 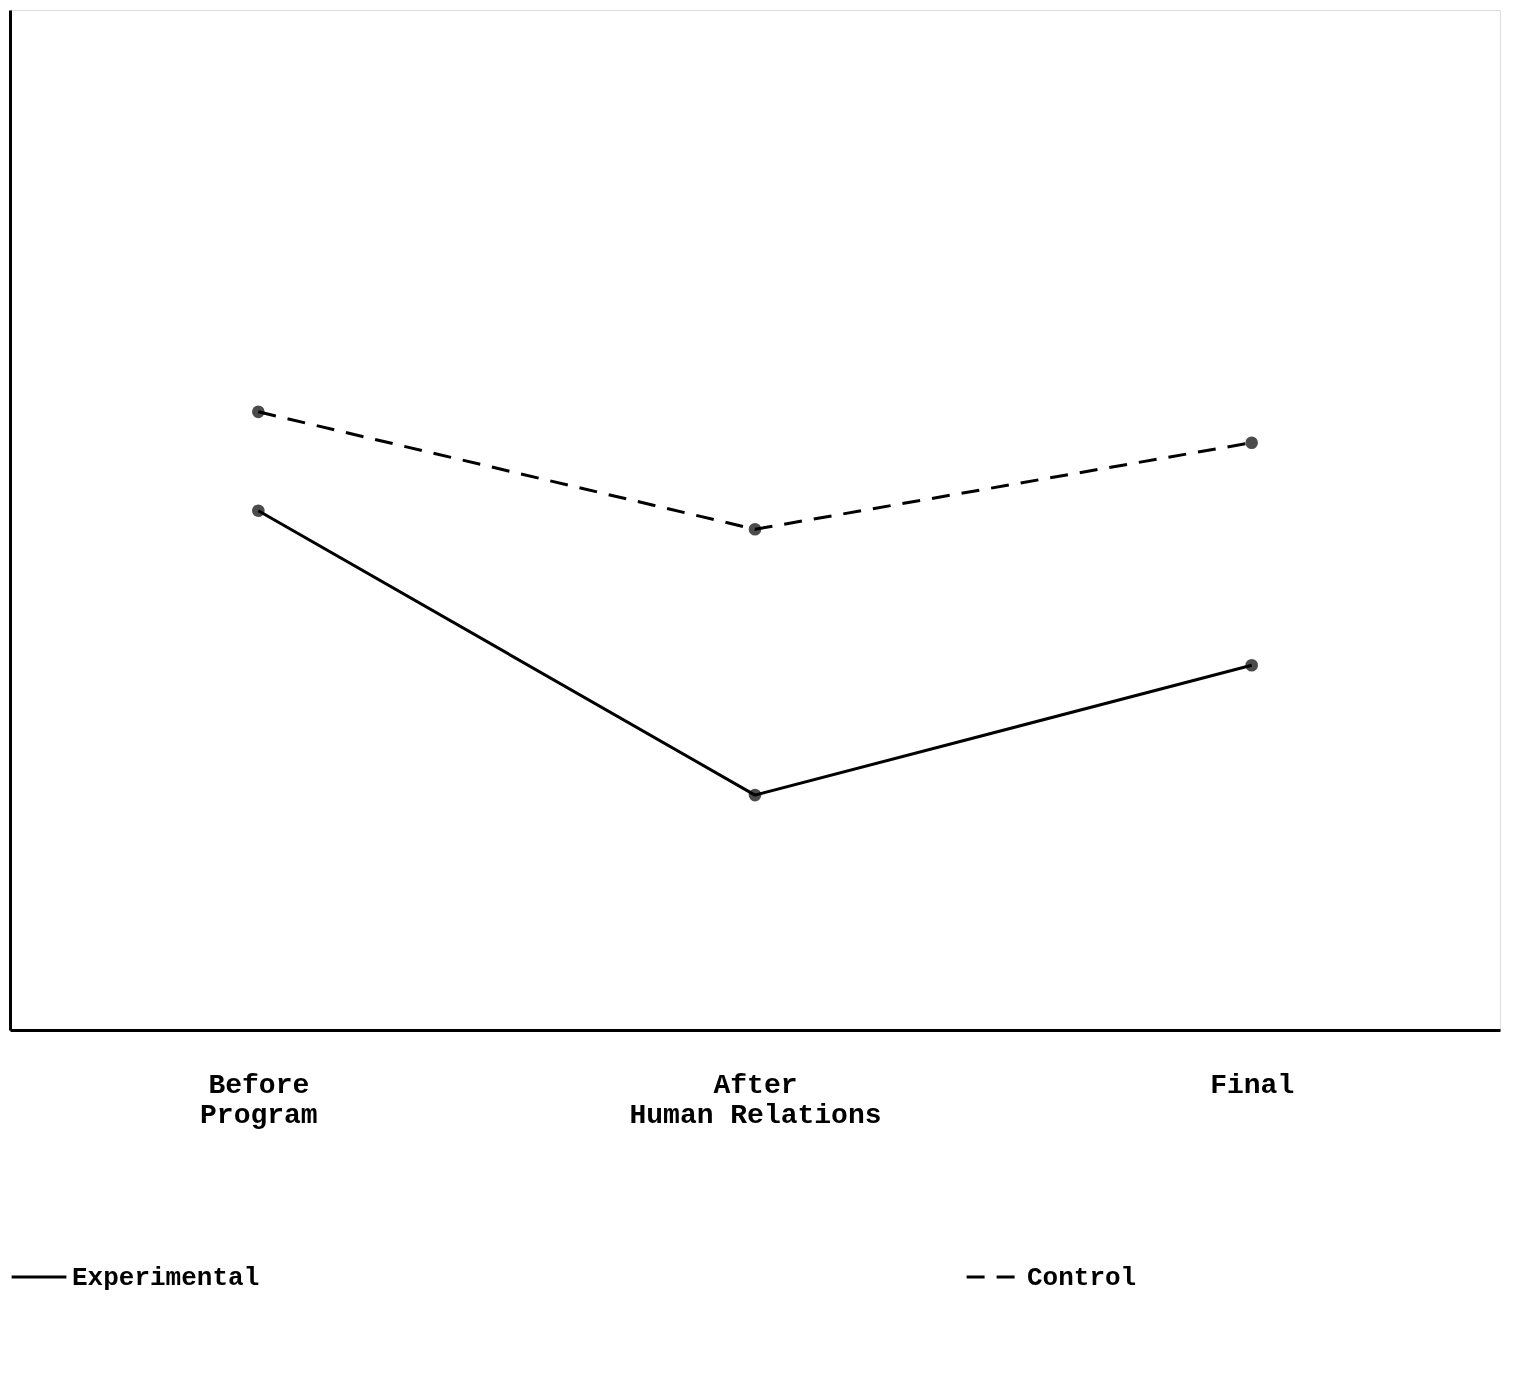 I want to click on x-tick-label: After Human Relations, so click(x=755, y=1100).